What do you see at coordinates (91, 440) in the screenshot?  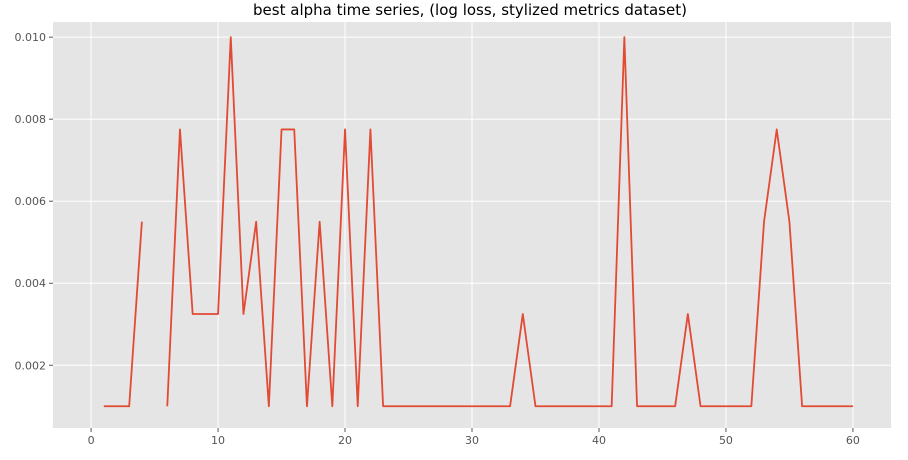 I see `x-tick-label: 0` at bounding box center [91, 440].